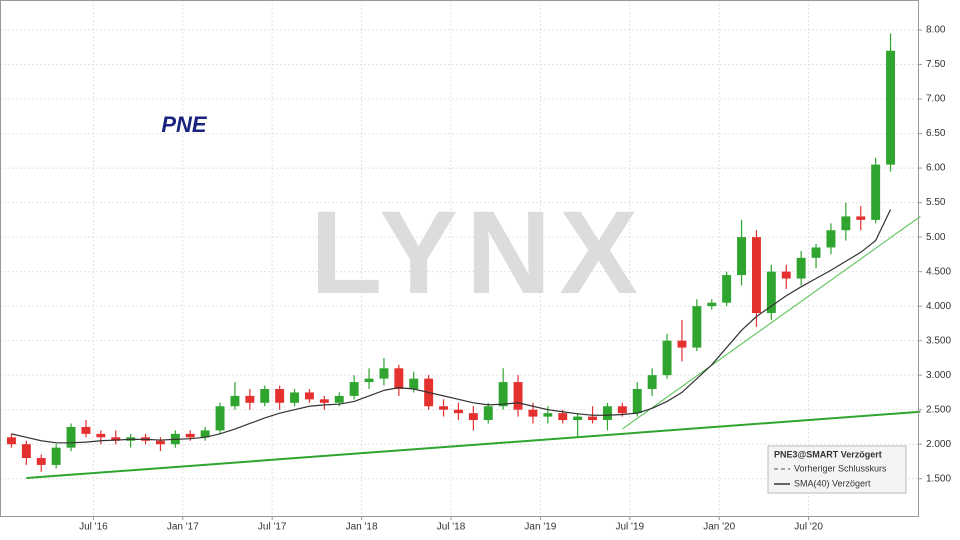 This screenshot has width=960, height=540. I want to click on x-tick-label: Jul '20, so click(808, 527).